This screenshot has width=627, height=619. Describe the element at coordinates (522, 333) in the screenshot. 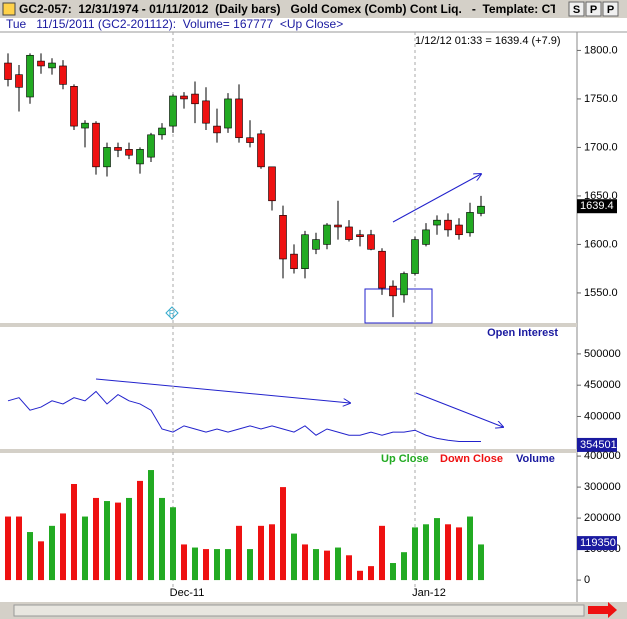

I see `pane-title: Open Interest` at that location.